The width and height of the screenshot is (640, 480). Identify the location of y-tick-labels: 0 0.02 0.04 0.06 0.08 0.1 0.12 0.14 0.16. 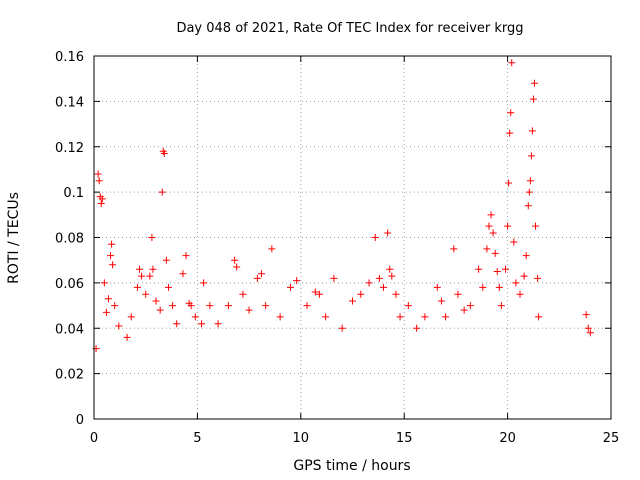
(69, 239).